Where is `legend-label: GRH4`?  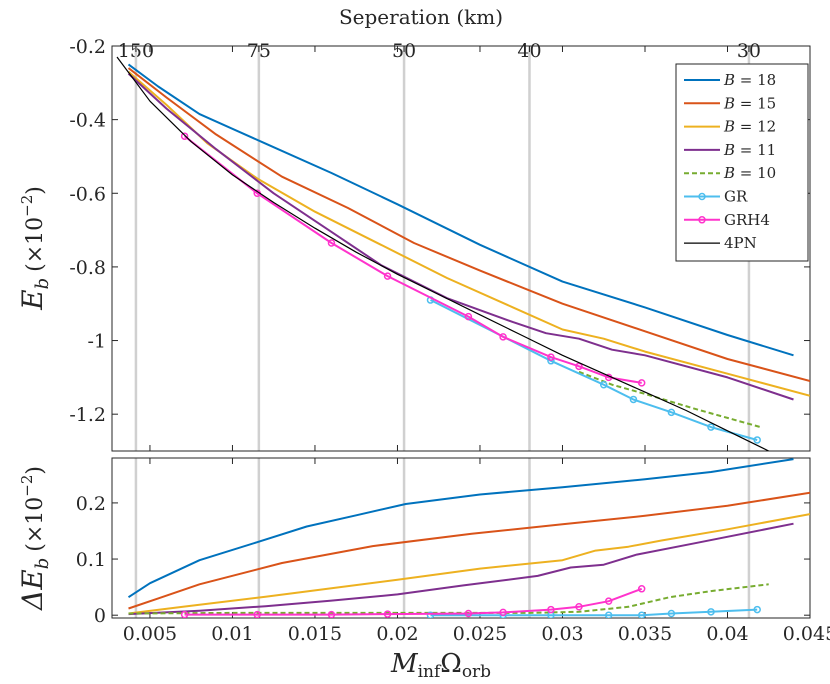
legend-label: GRH4 is located at coordinates (747, 220).